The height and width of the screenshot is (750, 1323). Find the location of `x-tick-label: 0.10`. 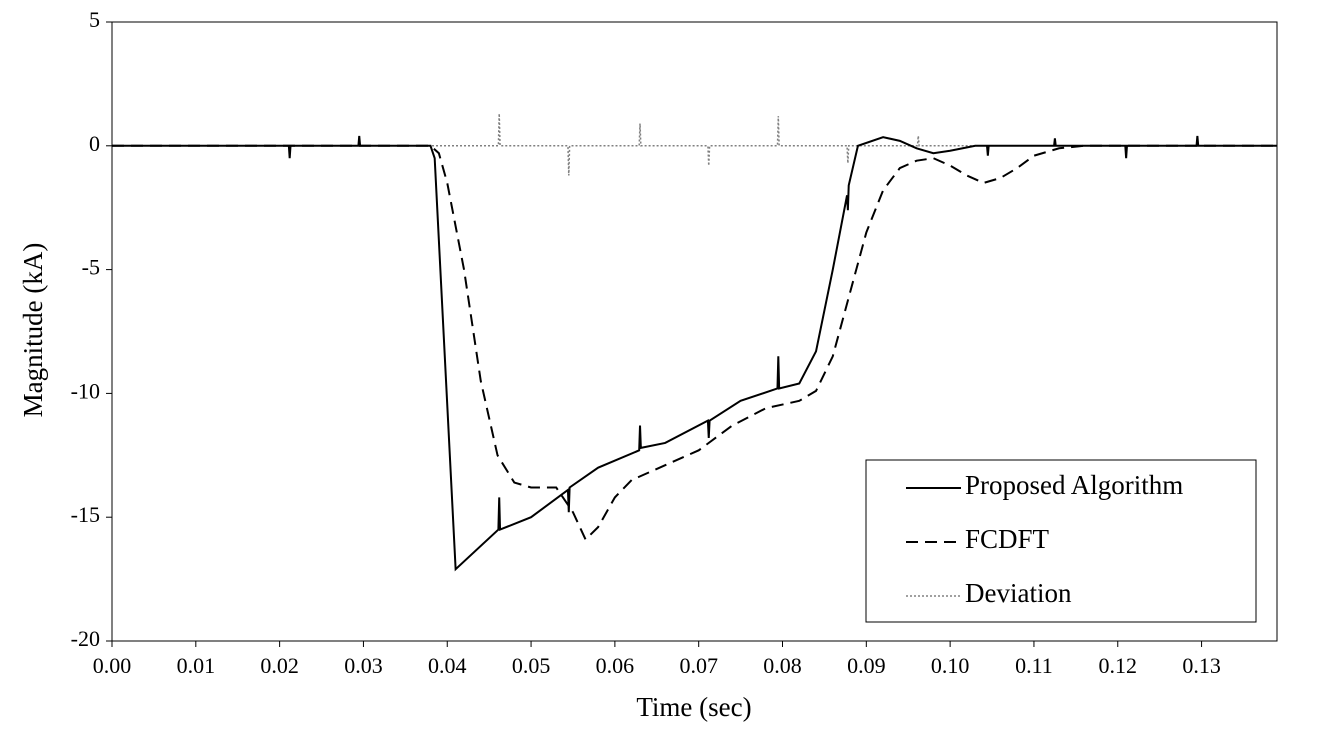

x-tick-label: 0.10 is located at coordinates (950, 665).